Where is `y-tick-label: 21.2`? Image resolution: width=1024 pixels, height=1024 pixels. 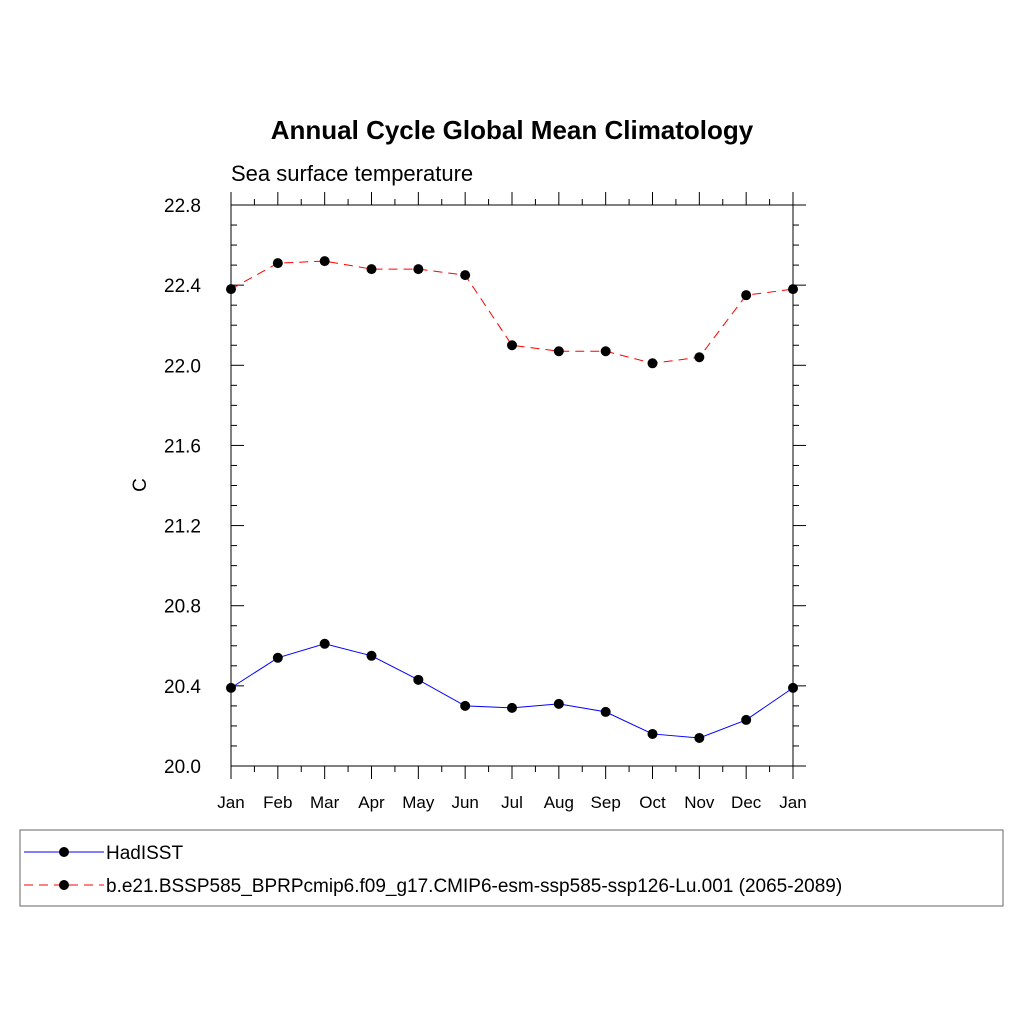
y-tick-label: 21.2 is located at coordinates (182, 527).